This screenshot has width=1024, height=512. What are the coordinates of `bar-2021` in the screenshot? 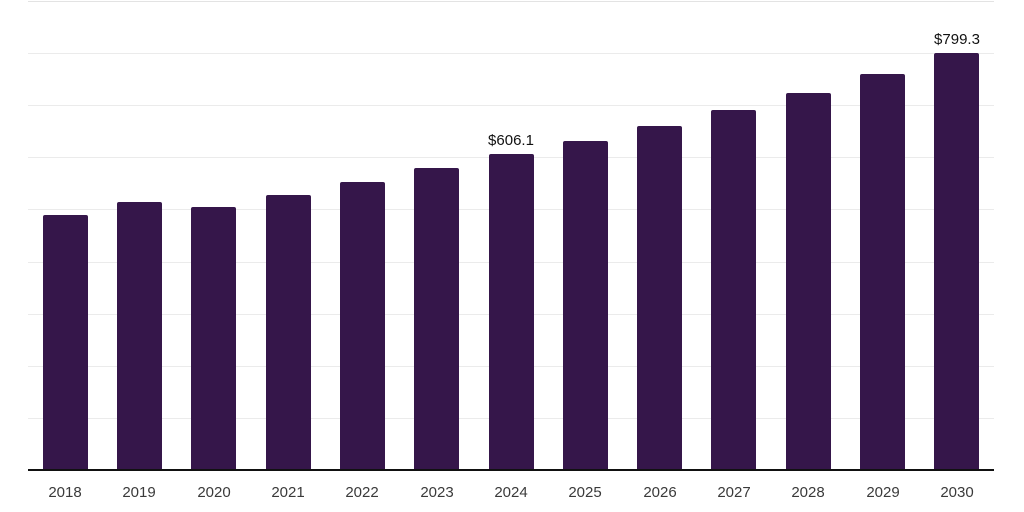 It's located at (288, 332).